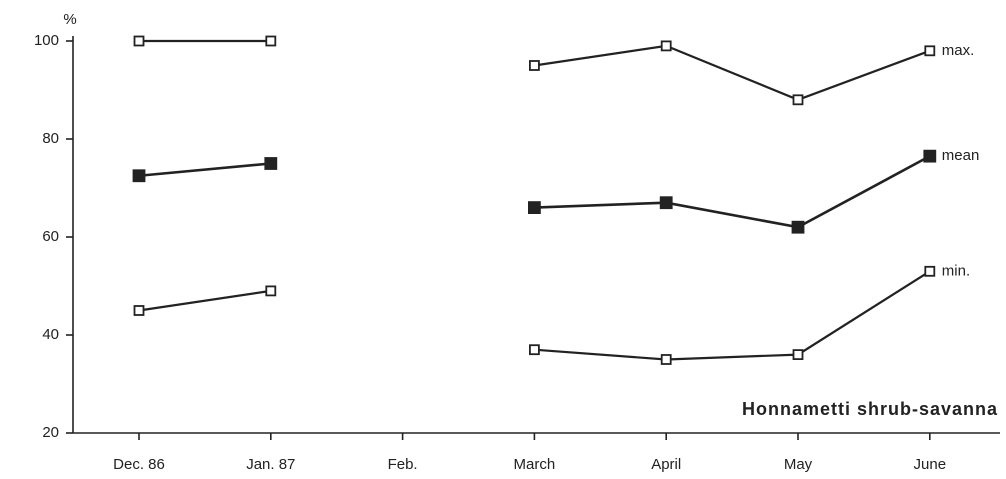 This screenshot has height=479, width=1006. What do you see at coordinates (535, 464) in the screenshot?
I see `x-tick-label: March` at bounding box center [535, 464].